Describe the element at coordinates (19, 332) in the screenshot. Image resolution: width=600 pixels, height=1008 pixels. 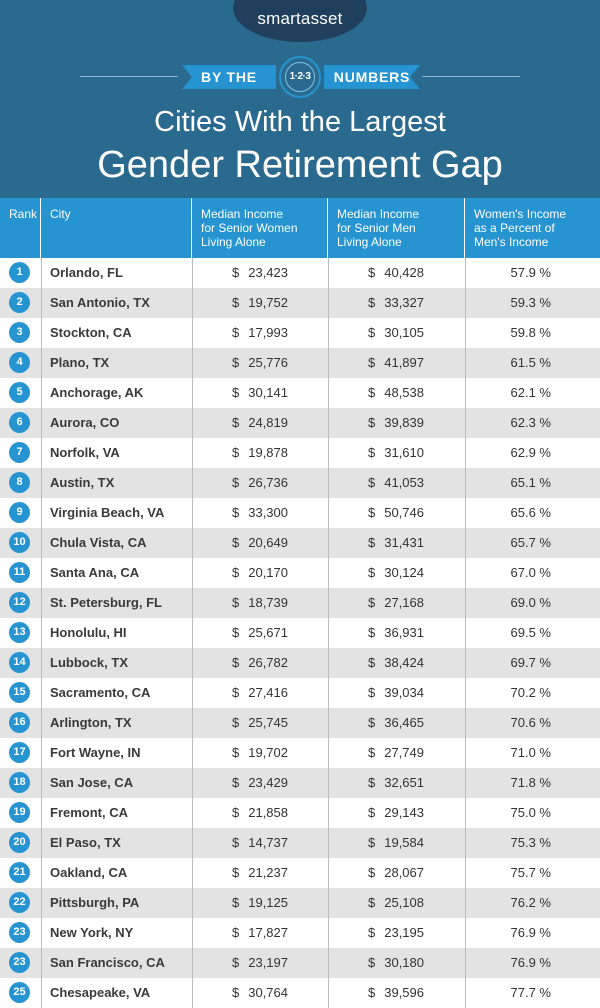
I see `rank-badge: 3` at that location.